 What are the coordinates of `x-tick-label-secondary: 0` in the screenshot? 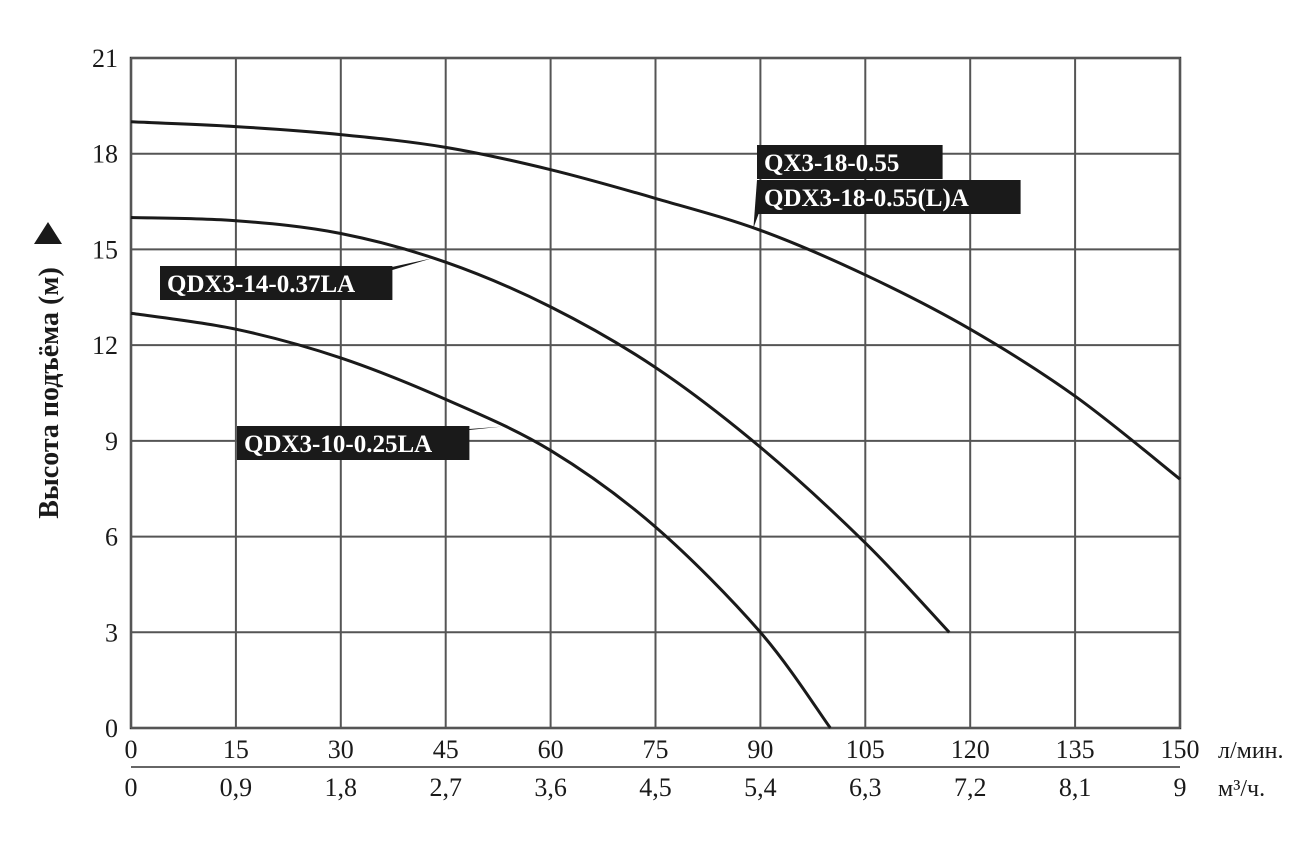 It's located at (131, 787).